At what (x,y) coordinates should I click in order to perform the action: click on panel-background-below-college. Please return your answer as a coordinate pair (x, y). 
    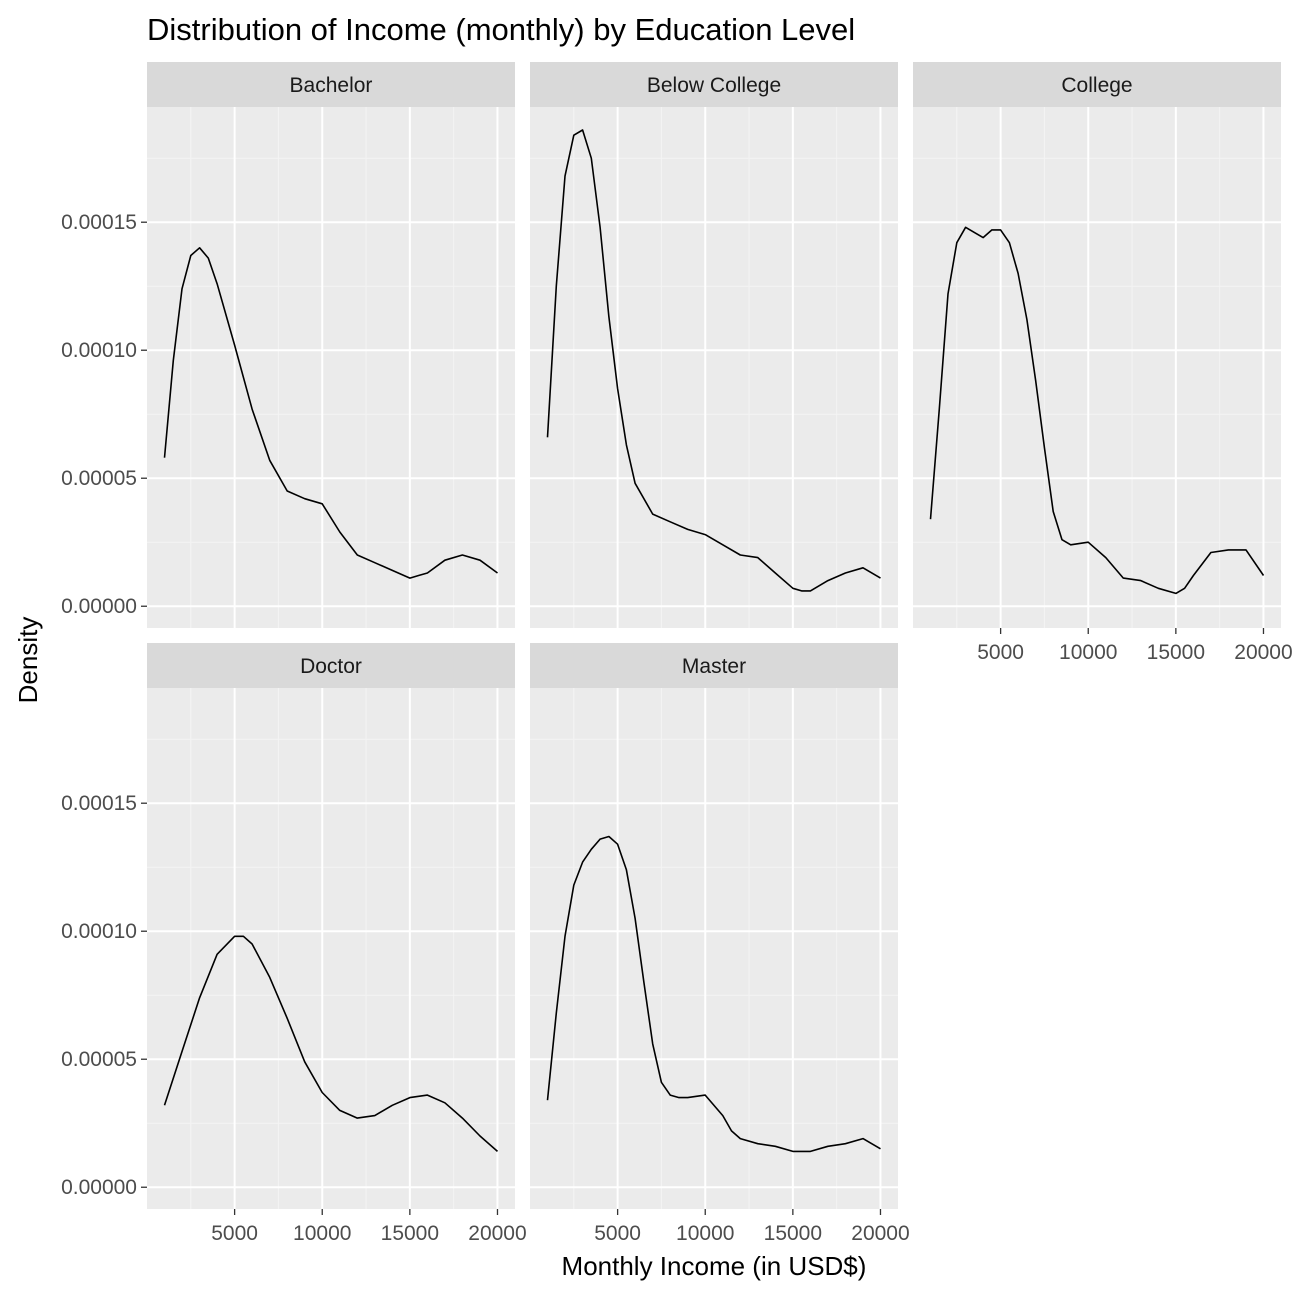
    Looking at the image, I should click on (714, 367).